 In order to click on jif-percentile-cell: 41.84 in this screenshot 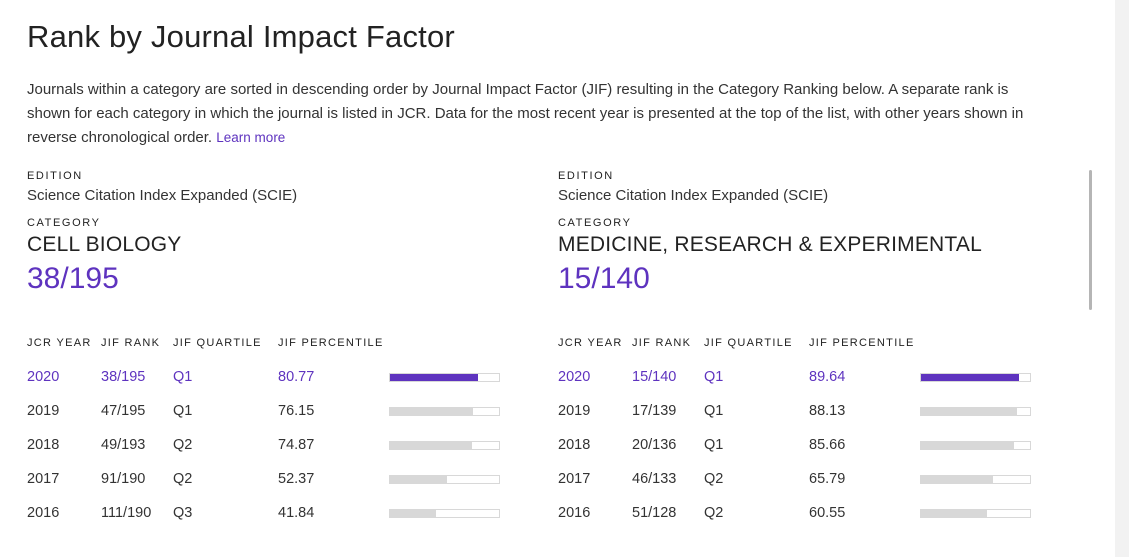, I will do `click(296, 513)`.